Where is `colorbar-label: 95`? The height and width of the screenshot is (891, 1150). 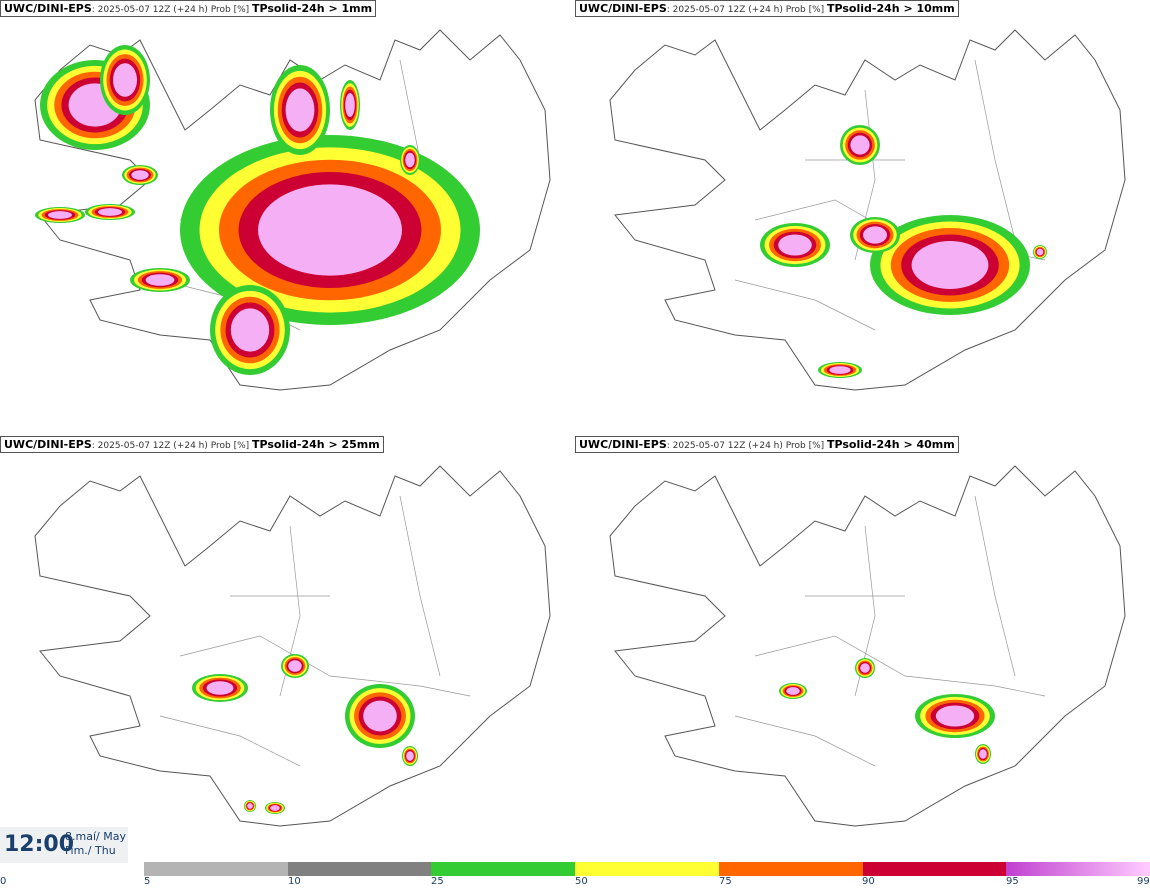
colorbar-label: 95 is located at coordinates (1012, 881).